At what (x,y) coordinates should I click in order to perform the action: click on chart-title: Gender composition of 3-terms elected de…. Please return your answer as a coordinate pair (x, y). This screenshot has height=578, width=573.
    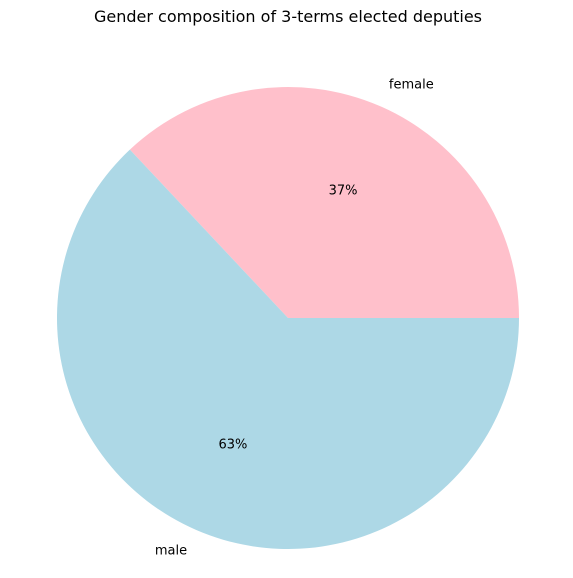
    Looking at the image, I should click on (288, 16).